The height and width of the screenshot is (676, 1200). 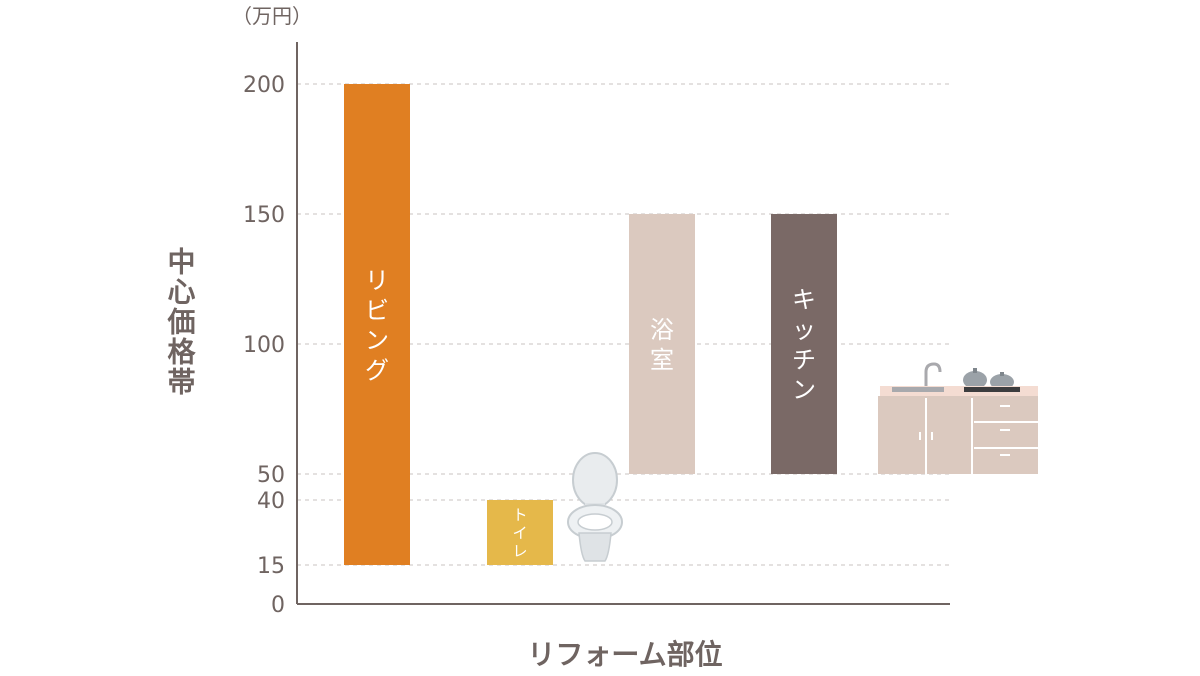 What do you see at coordinates (272, 16) in the screenshot?
I see `y-unit-label: （万円）` at bounding box center [272, 16].